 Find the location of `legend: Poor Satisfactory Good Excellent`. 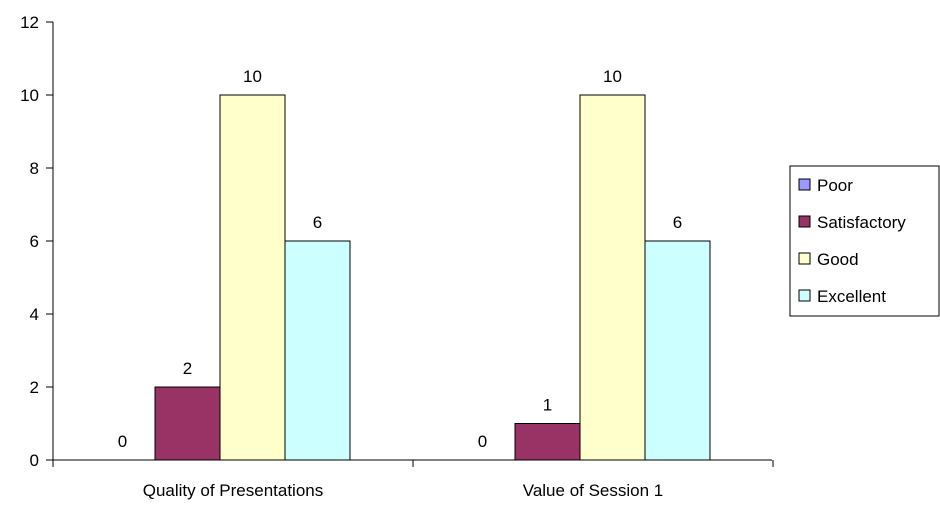

legend: Poor Satisfactory Good Excellent is located at coordinates (864, 241).